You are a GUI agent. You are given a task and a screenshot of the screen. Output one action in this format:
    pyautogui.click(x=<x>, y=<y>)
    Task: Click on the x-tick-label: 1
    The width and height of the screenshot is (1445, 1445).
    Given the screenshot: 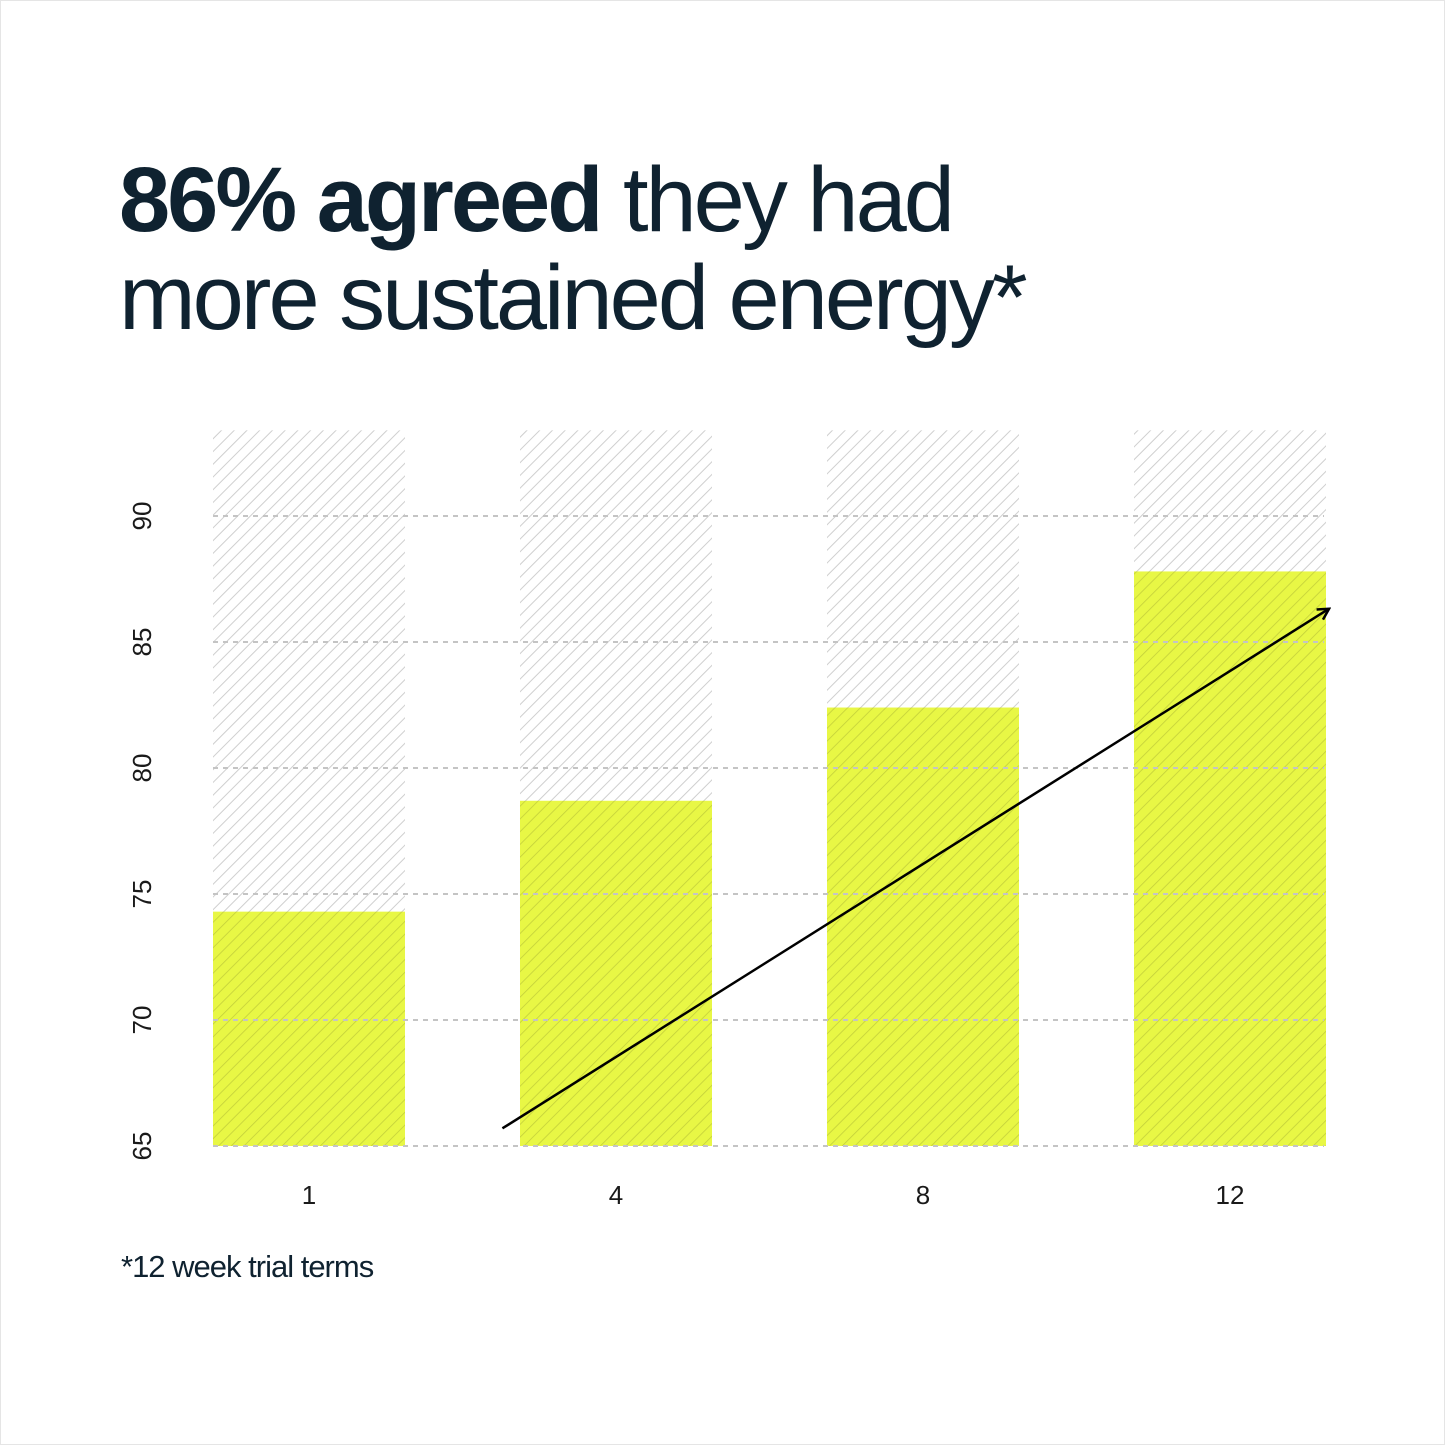 What is the action you would take?
    pyautogui.click(x=309, y=1195)
    